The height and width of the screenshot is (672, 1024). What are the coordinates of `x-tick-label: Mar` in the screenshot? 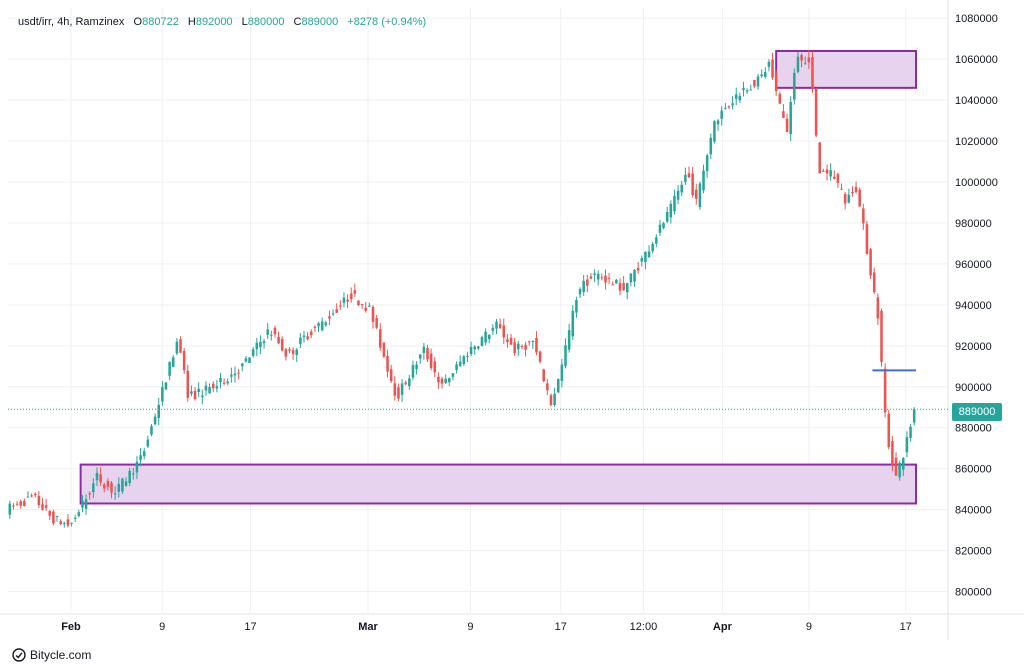 It's located at (368, 627).